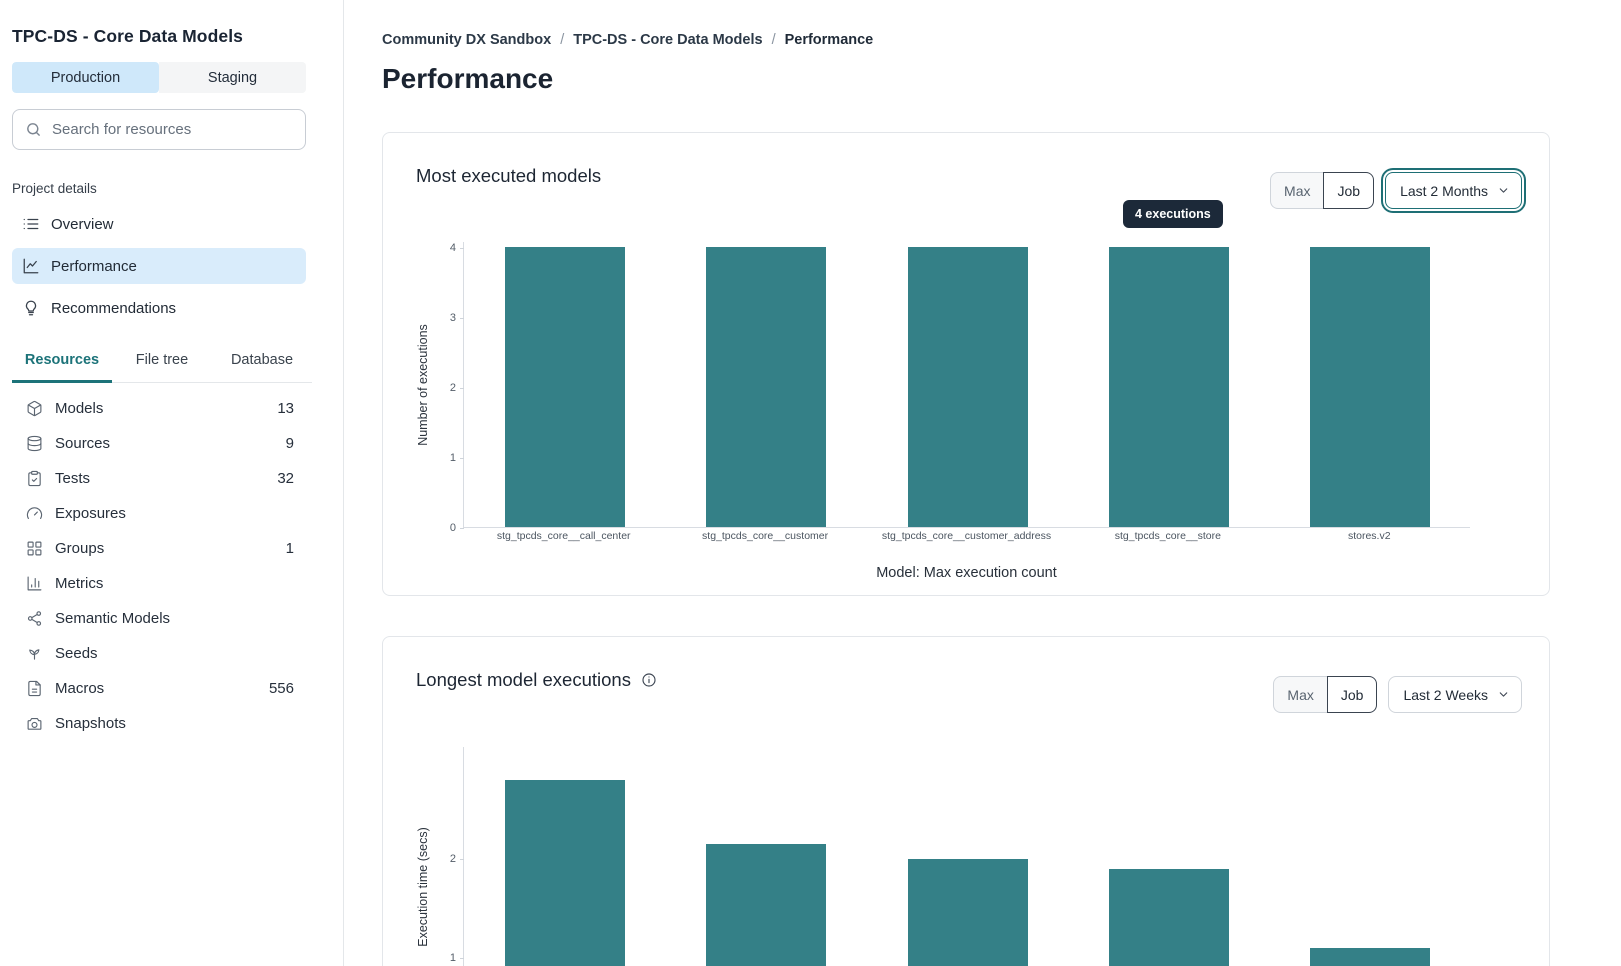  I want to click on lightbulb-icon, so click(31, 308).